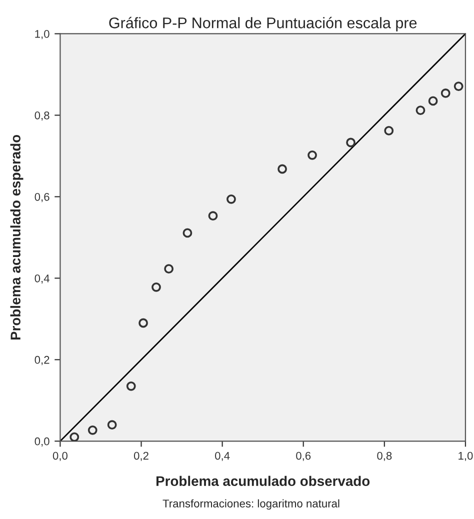 Image resolution: width=474 pixels, height=519 pixels. Describe the element at coordinates (384, 457) in the screenshot. I see `x-tick-label: 0,8` at that location.